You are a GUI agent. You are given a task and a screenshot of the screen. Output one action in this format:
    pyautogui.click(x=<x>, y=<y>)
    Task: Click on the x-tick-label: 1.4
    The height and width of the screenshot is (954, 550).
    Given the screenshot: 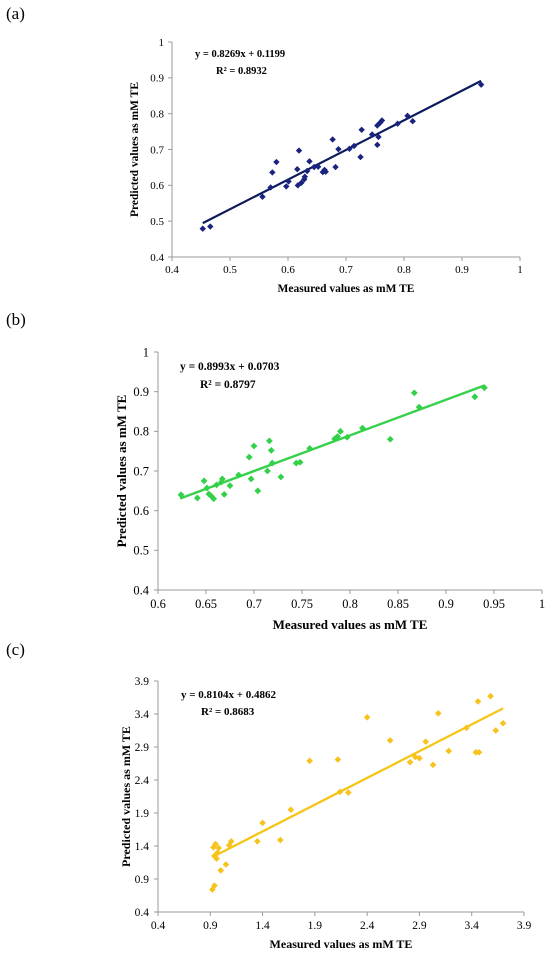 What is the action you would take?
    pyautogui.click(x=262, y=926)
    